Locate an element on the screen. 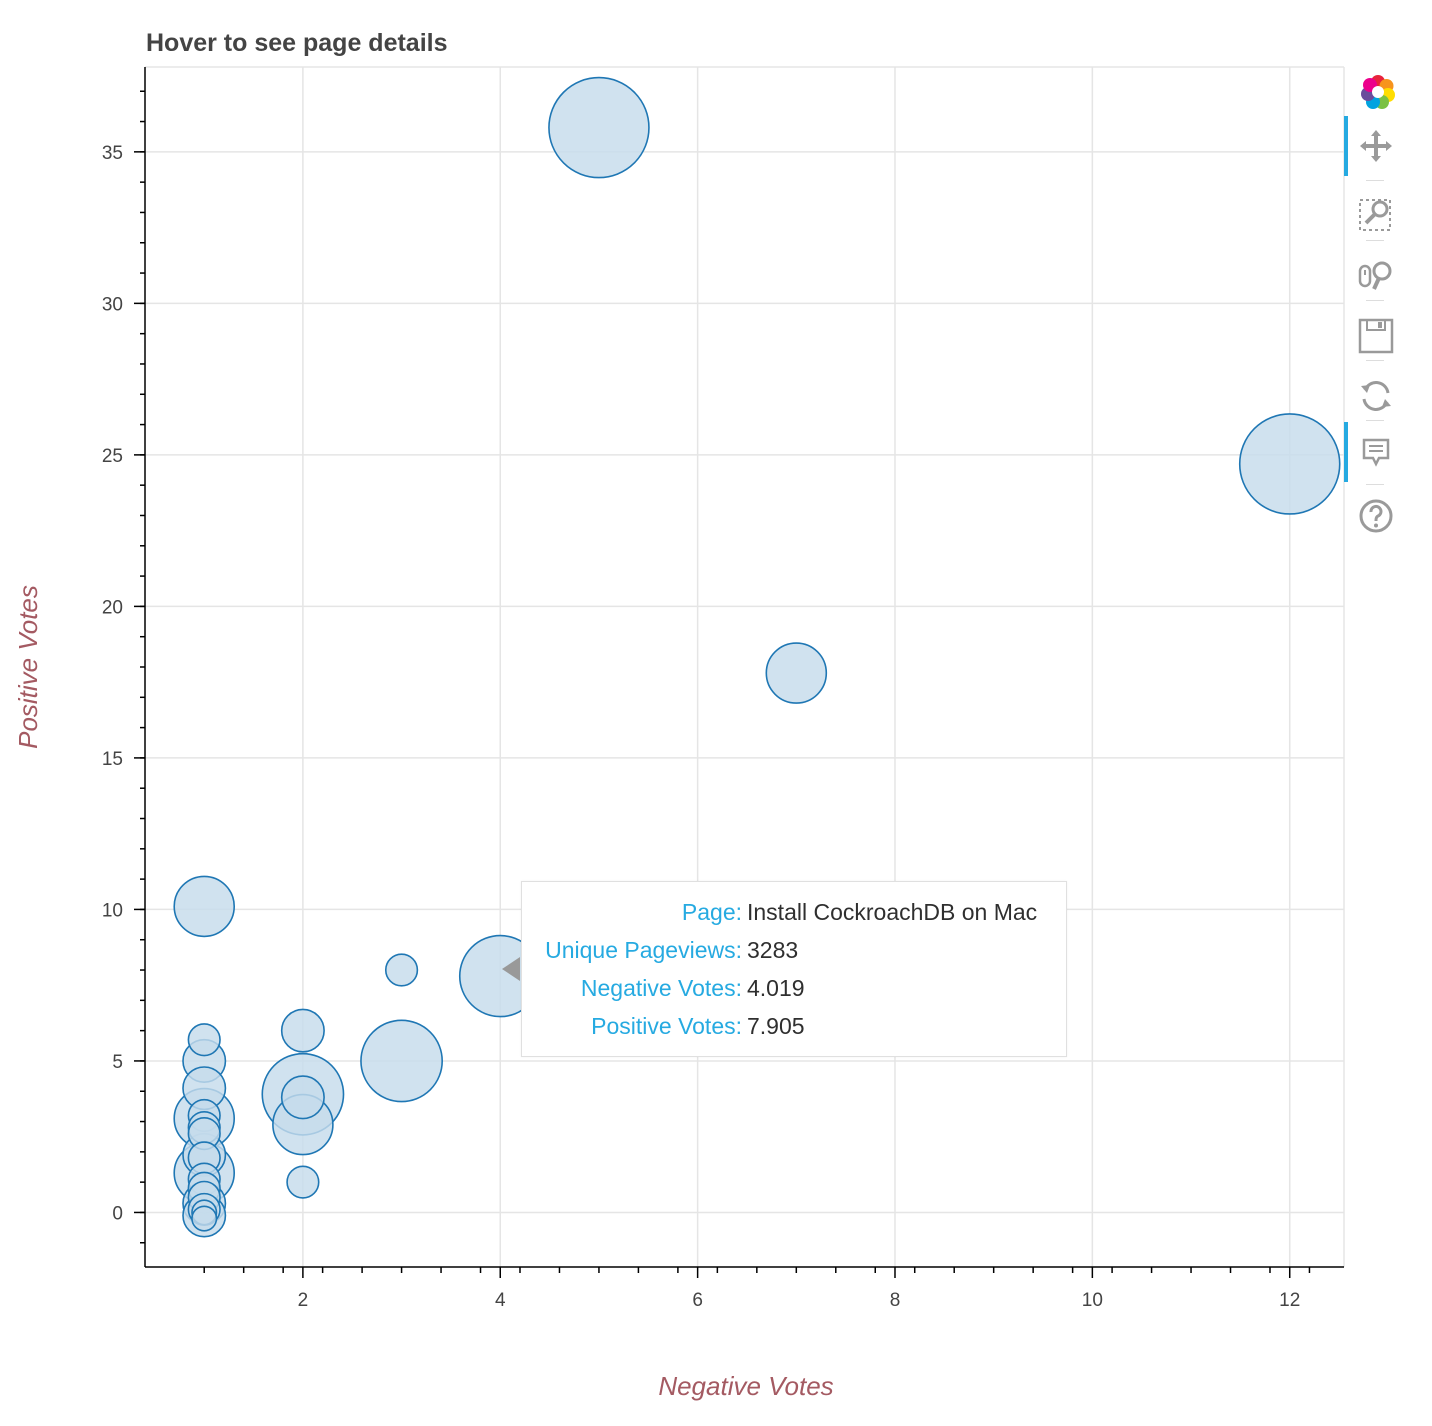 This screenshot has width=1432, height=1426. help-icon is located at coordinates (1376, 516).